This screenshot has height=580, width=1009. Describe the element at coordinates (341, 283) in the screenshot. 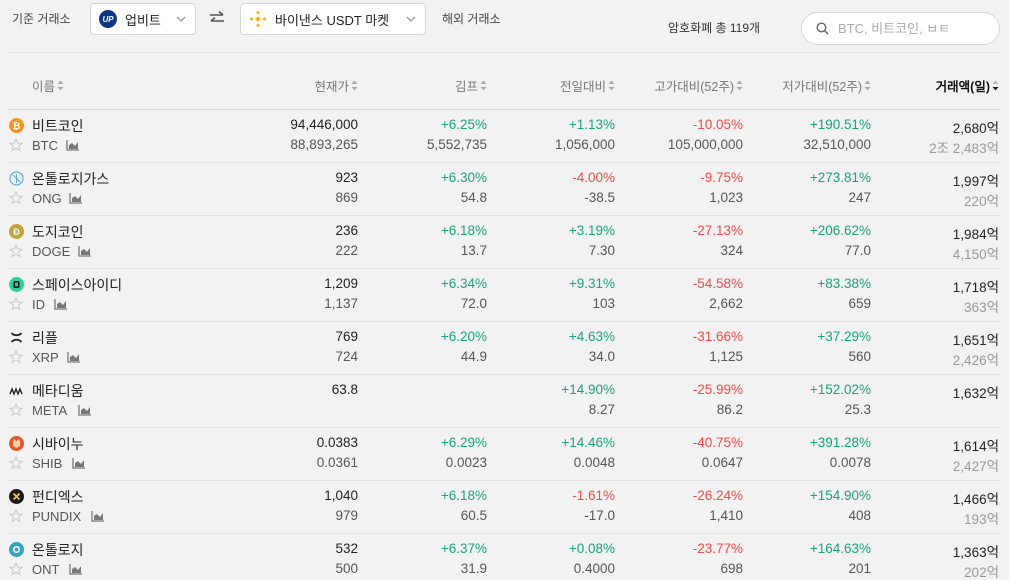

I see `current-price: 1,209` at that location.